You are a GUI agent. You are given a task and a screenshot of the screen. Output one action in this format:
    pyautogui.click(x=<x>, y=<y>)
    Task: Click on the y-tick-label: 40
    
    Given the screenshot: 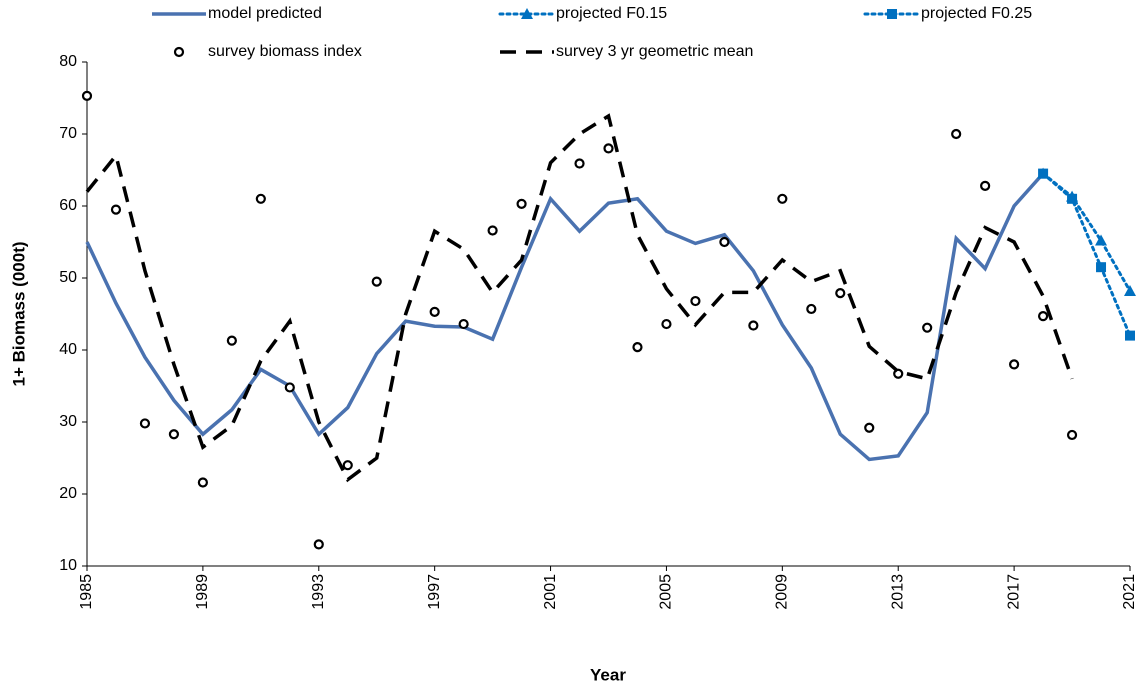 What is the action you would take?
    pyautogui.click(x=68, y=349)
    